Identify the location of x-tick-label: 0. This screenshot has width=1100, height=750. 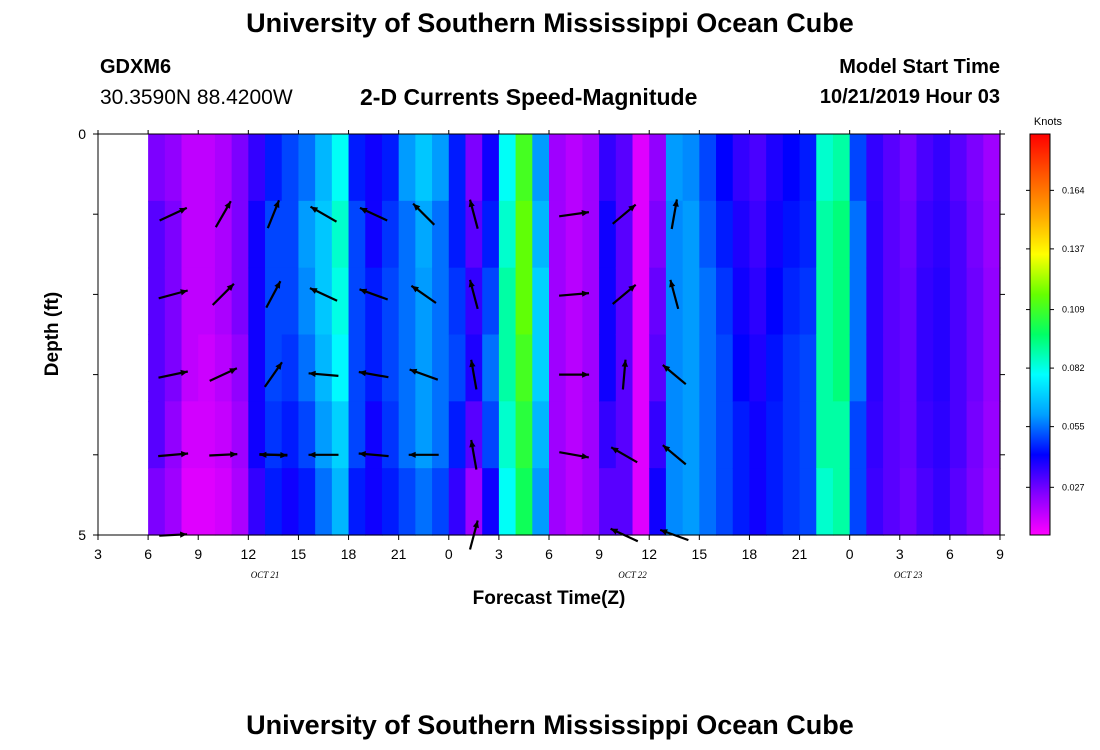
(850, 554).